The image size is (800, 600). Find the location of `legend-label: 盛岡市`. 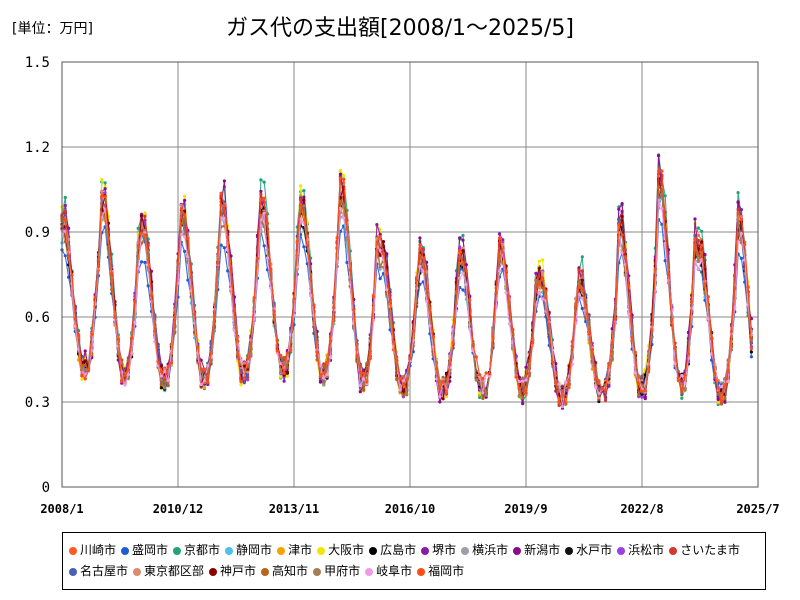

legend-label: 盛岡市 is located at coordinates (150, 550).